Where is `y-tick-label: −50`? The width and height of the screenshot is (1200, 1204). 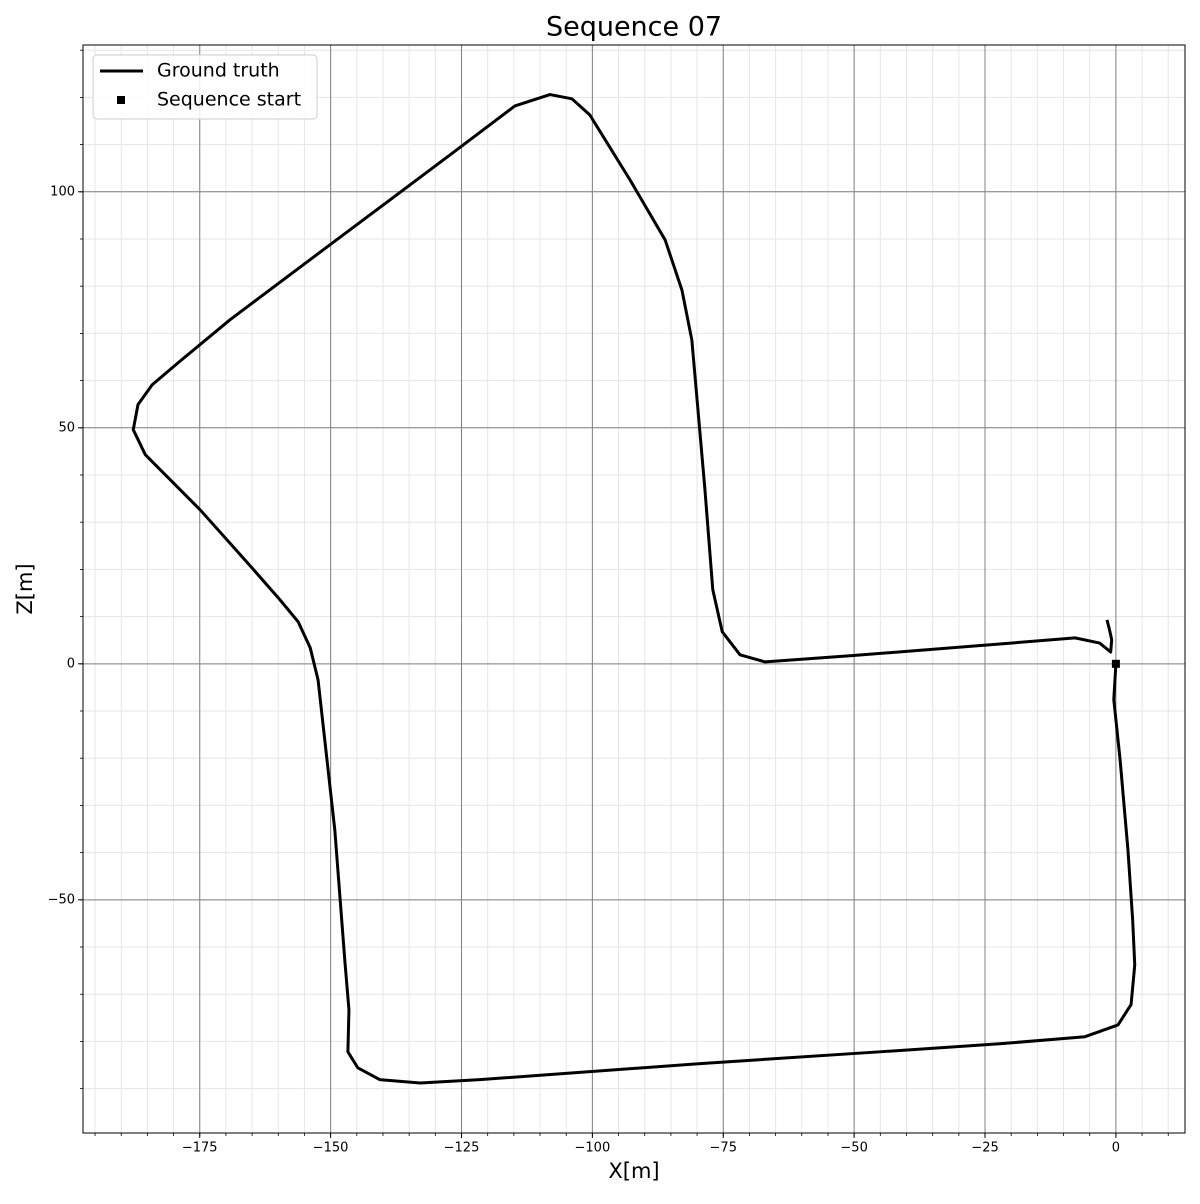 y-tick-label: −50 is located at coordinates (61, 899).